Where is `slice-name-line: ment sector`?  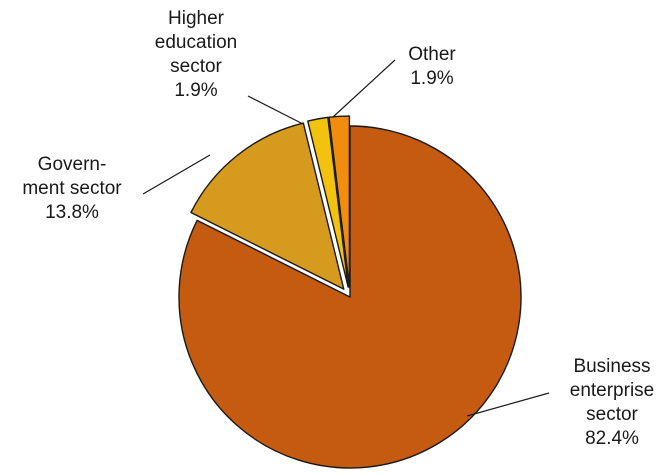
slice-name-line: ment sector is located at coordinates (72, 188).